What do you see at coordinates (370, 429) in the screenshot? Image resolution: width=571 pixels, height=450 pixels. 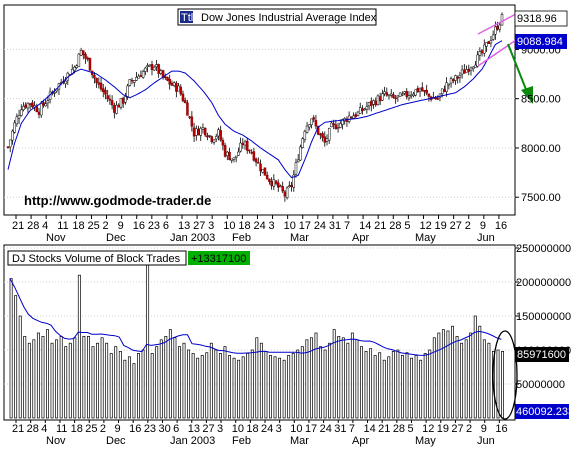 I see `volume-x-day-label: 14` at bounding box center [370, 429].